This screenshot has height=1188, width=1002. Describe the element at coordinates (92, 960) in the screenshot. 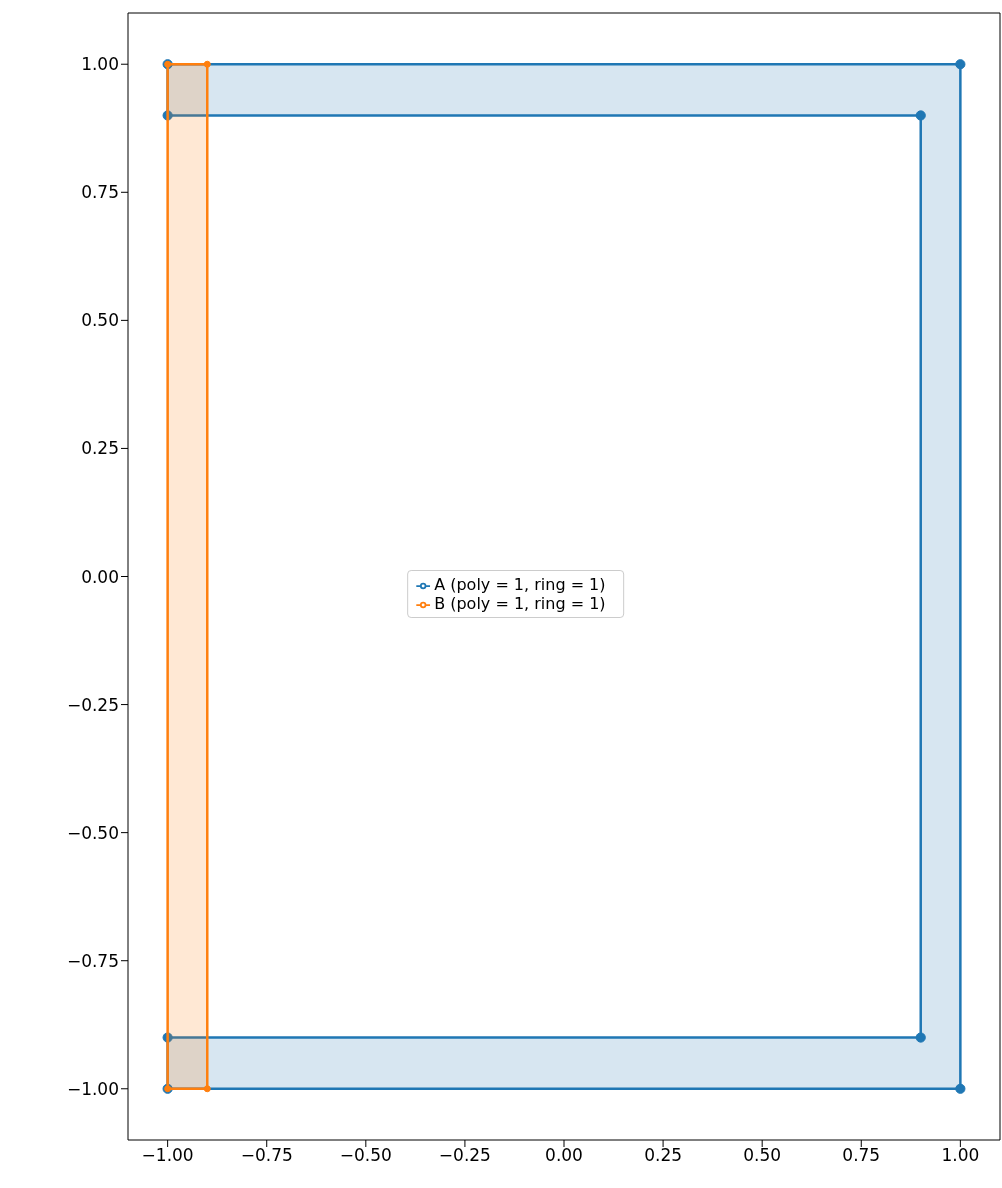

I see `y-tick-label: −0.75` at that location.